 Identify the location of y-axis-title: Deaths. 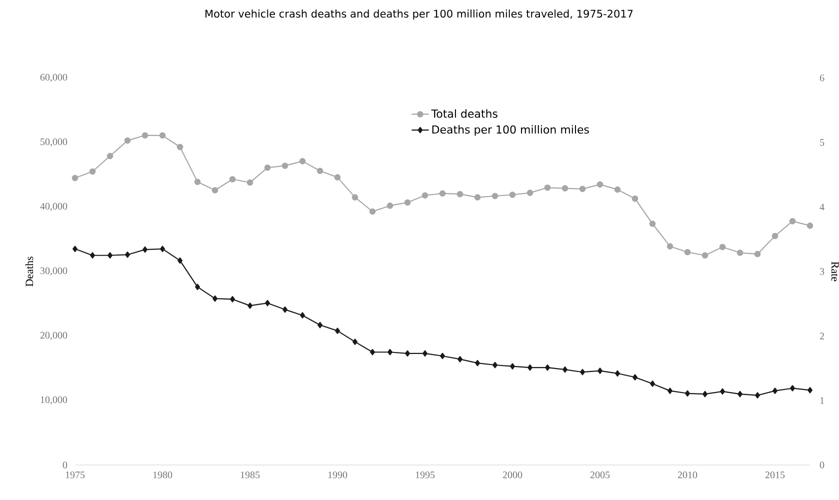
(29, 271).